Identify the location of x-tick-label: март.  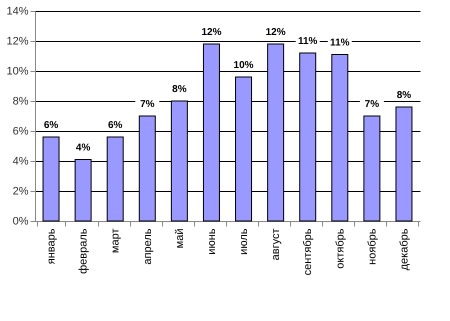
(116, 241).